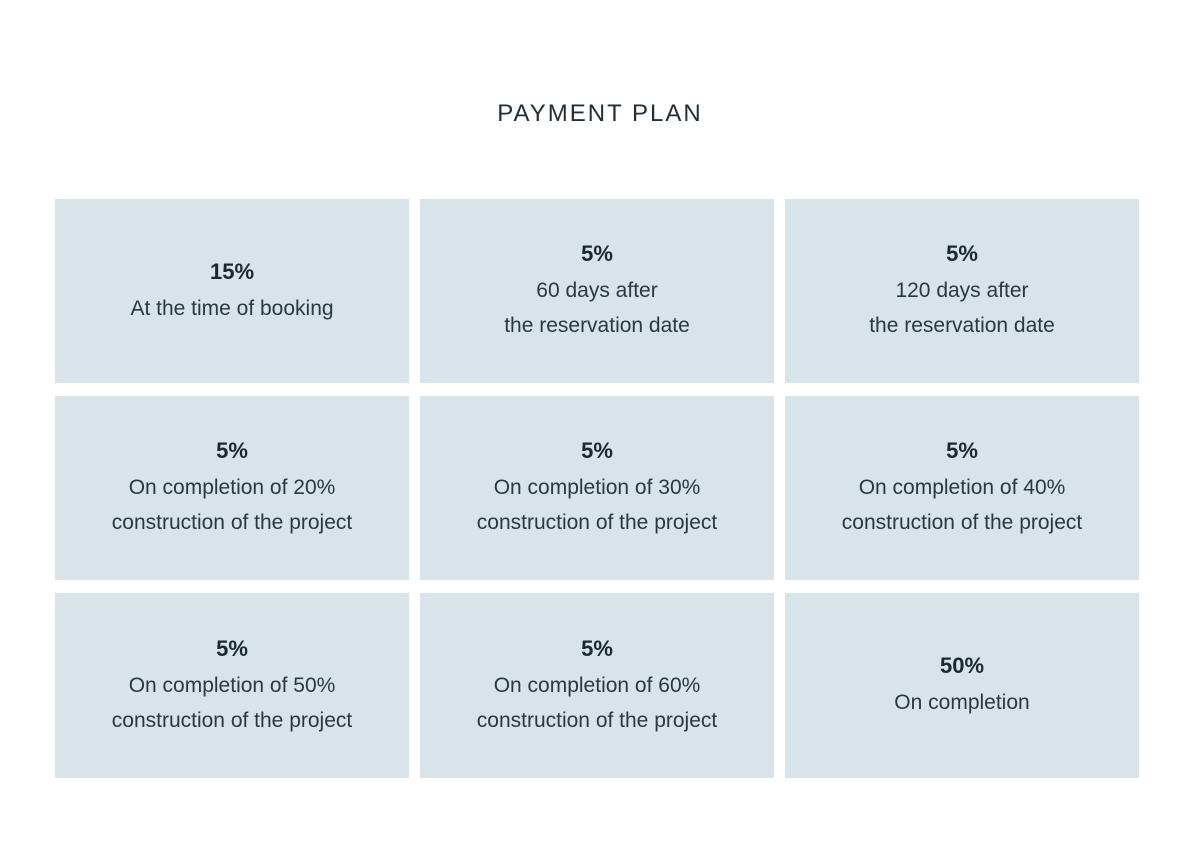  I want to click on plan-card-60-days: 5% 60 days after the reservation date, so click(597, 291).